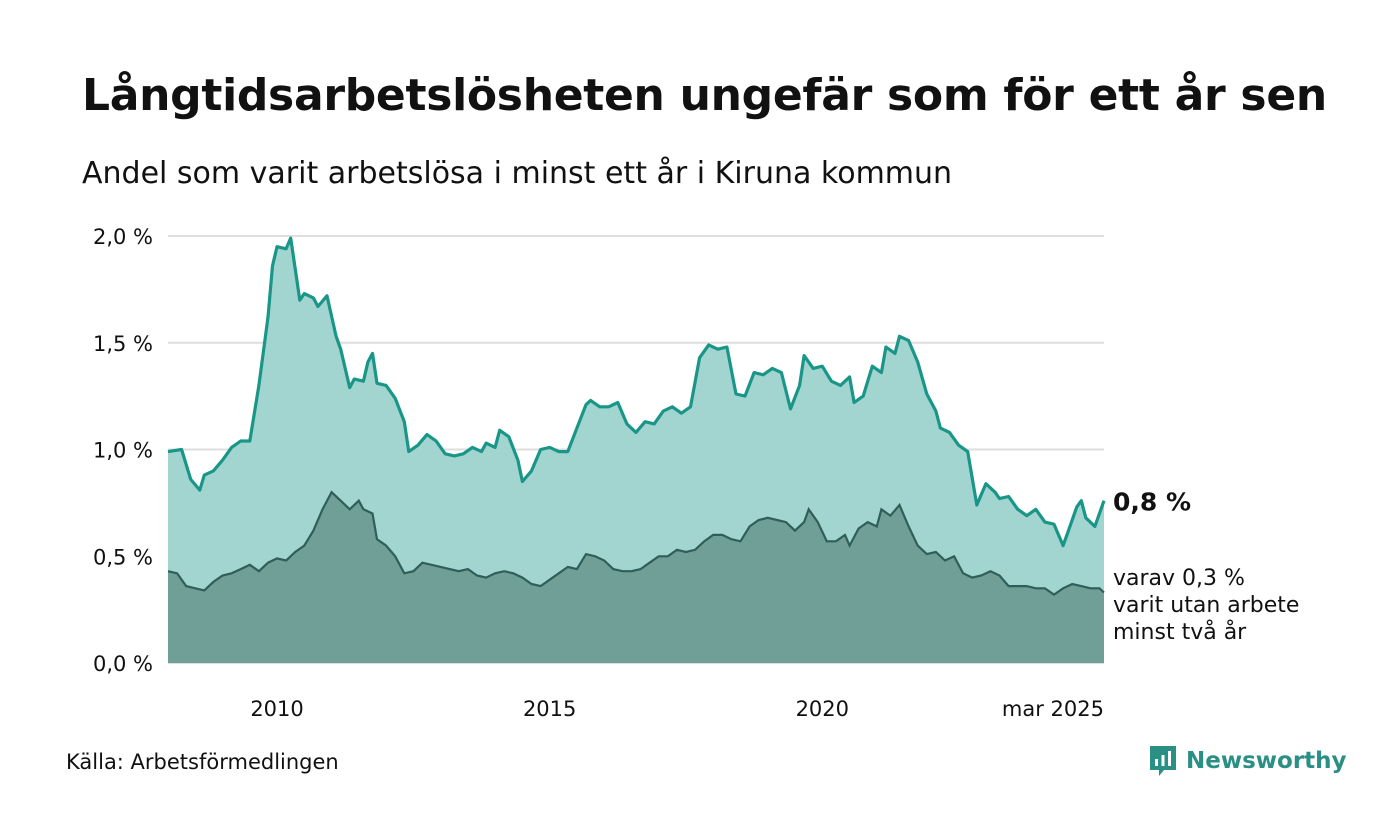 The width and height of the screenshot is (1400, 840). Describe the element at coordinates (123, 664) in the screenshot. I see `y-tick-label: 0,0 %` at that location.